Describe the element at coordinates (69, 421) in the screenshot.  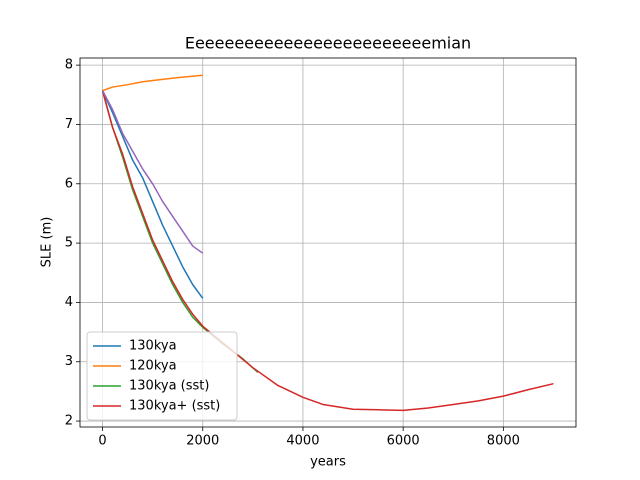
I see `y-tick-label: 2` at that location.